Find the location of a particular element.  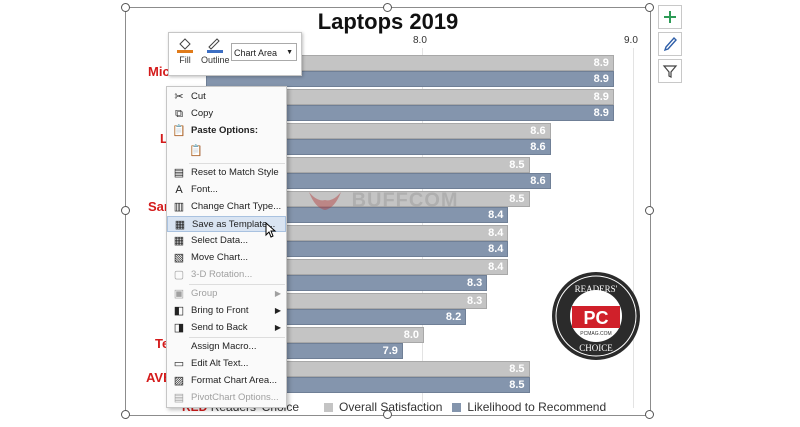

move-chart-icon: ▧ is located at coordinates (179, 258).